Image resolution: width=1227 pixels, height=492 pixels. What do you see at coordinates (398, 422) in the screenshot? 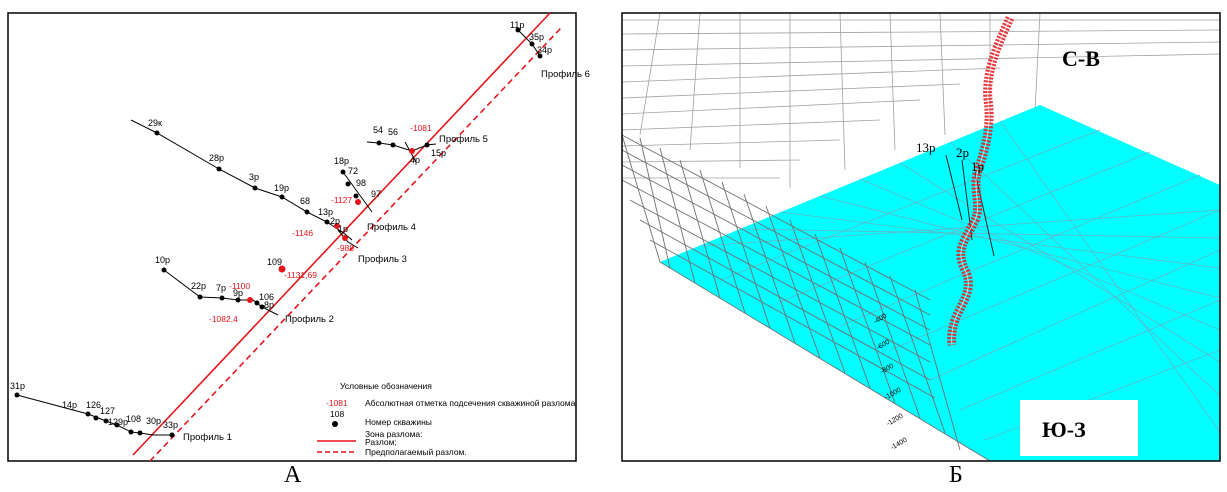
I see `legend-well-text: Номер скважины` at bounding box center [398, 422].